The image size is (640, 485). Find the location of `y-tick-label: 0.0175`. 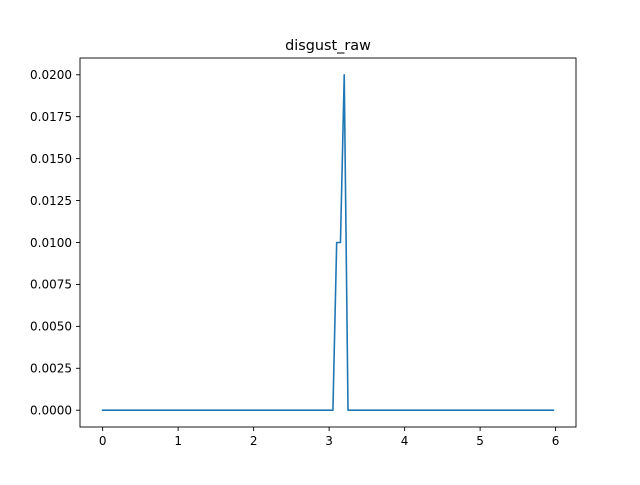

y-tick-label: 0.0175 is located at coordinates (51, 117).